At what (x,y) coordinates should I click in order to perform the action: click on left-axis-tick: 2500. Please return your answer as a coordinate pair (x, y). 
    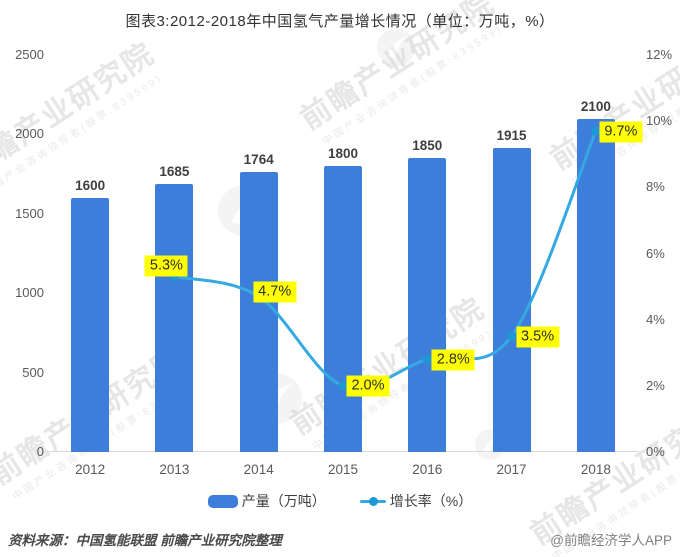
    Looking at the image, I should click on (29, 54).